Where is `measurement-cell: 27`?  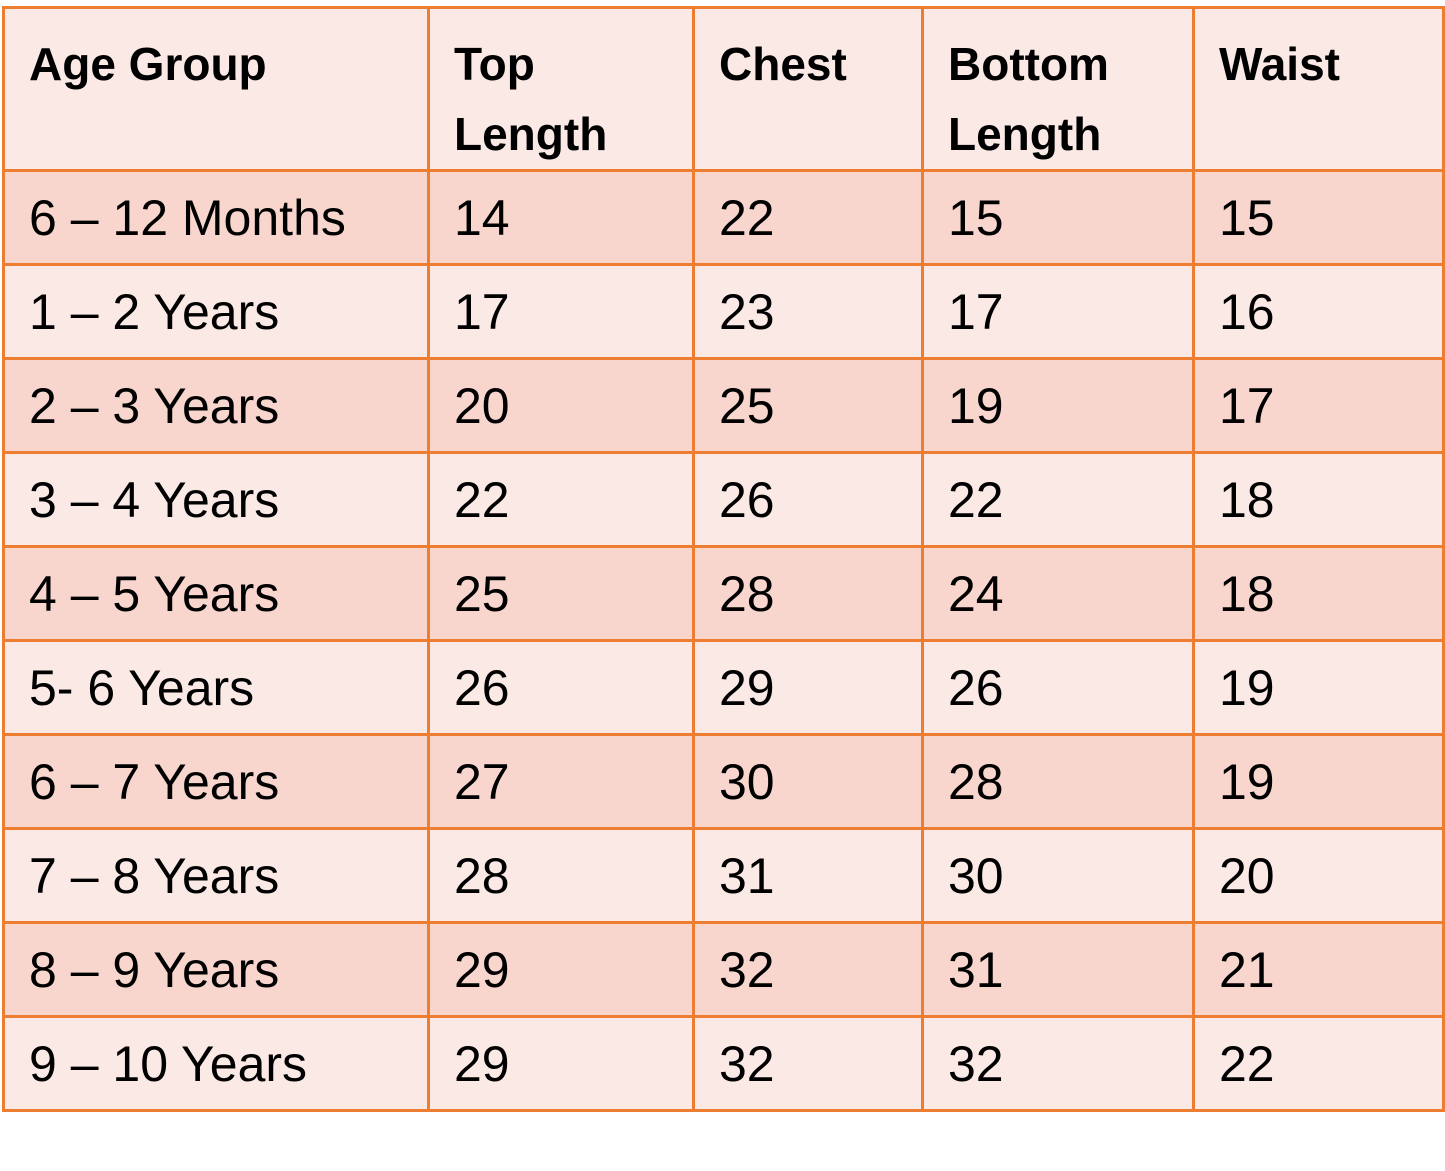 measurement-cell: 27 is located at coordinates (561, 781).